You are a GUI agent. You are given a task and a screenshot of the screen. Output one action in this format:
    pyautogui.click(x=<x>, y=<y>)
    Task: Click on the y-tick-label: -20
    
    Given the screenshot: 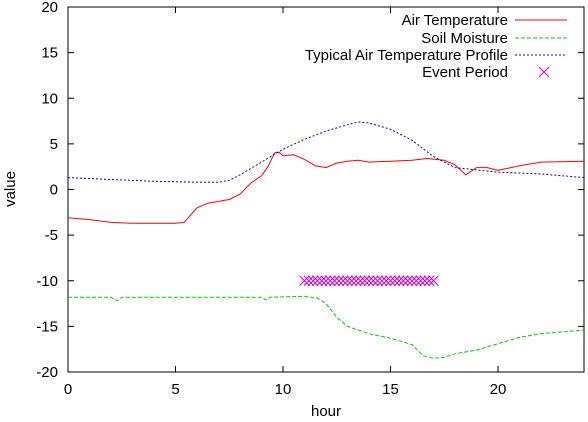 What is the action you would take?
    pyautogui.click(x=47, y=372)
    